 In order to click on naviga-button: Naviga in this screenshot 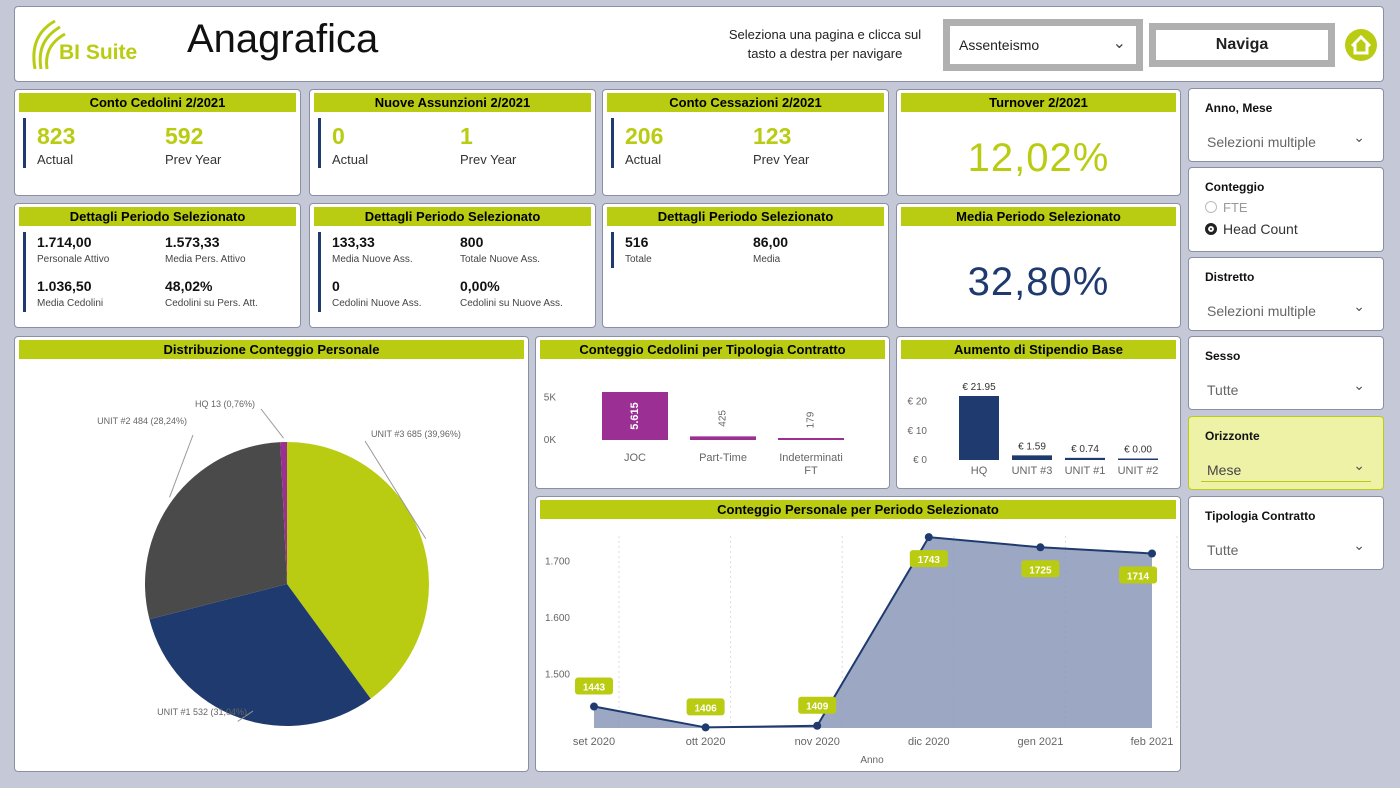, I will do `click(1242, 45)`.